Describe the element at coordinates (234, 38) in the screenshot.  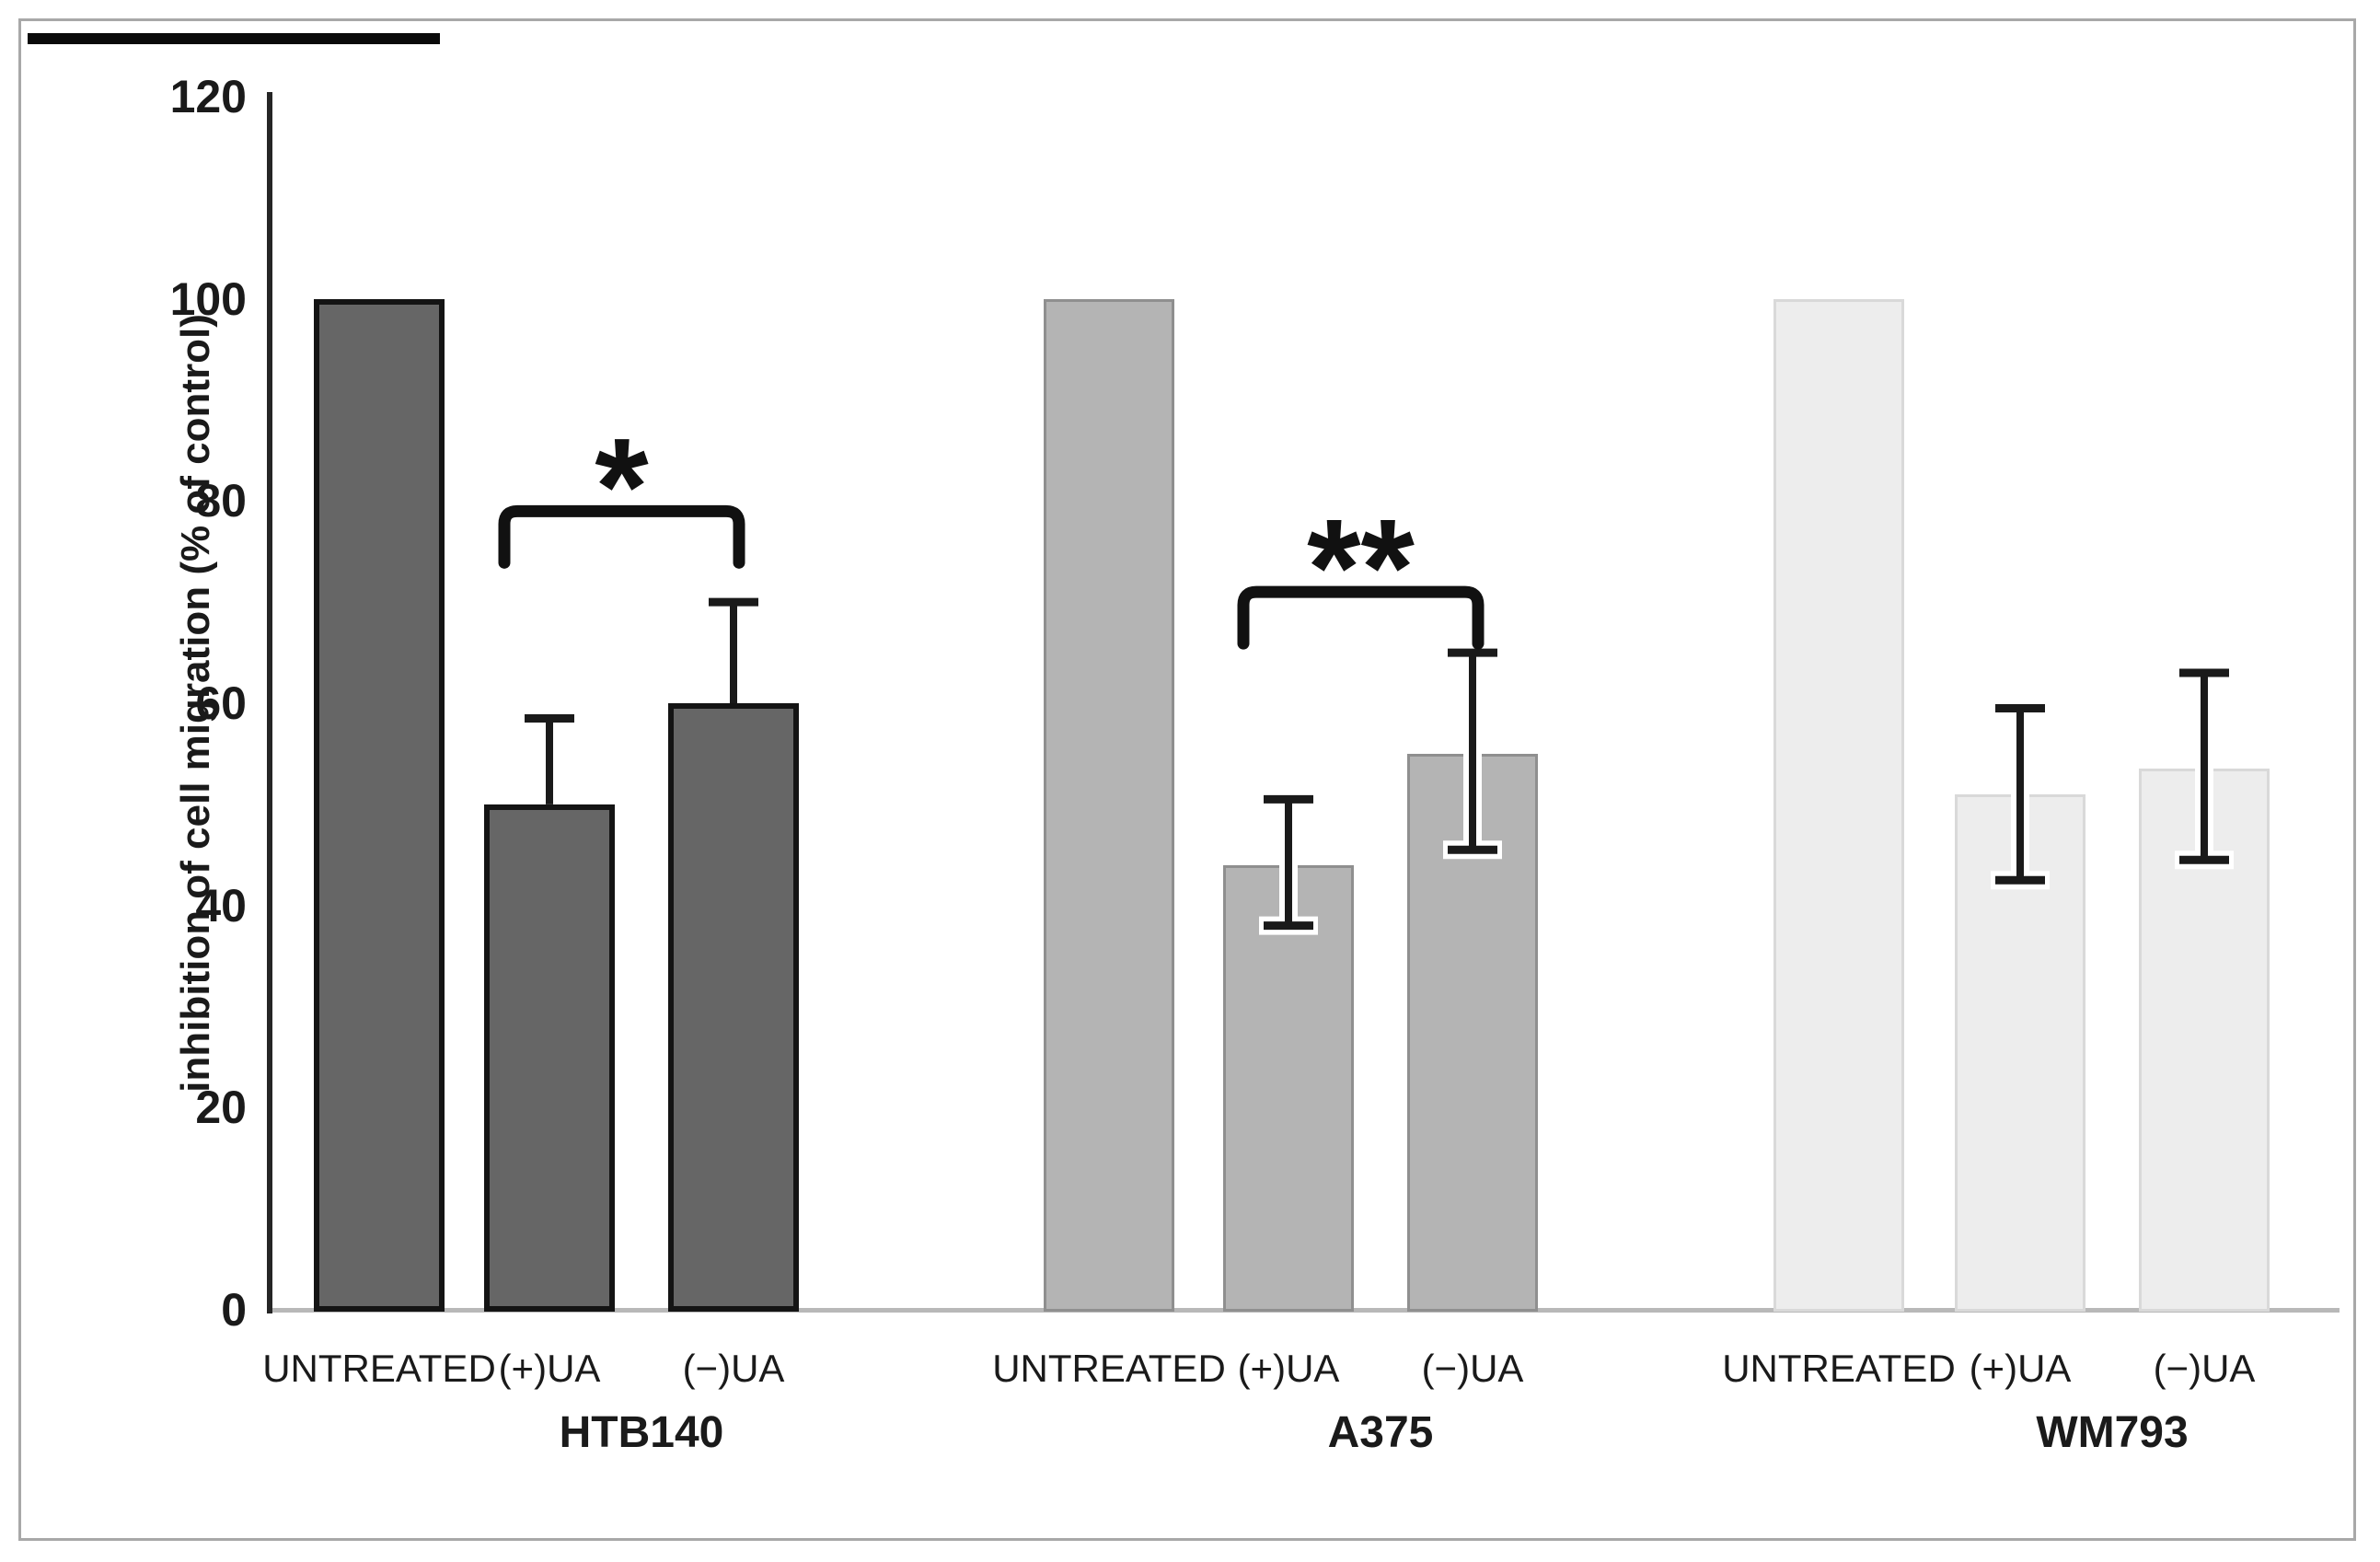
I see `top-edge-artifact` at that location.